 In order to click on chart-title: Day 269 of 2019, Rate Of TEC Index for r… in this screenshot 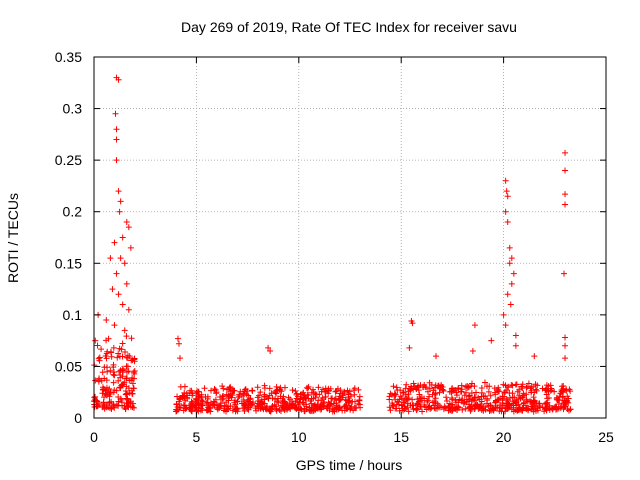, I will do `click(349, 27)`.